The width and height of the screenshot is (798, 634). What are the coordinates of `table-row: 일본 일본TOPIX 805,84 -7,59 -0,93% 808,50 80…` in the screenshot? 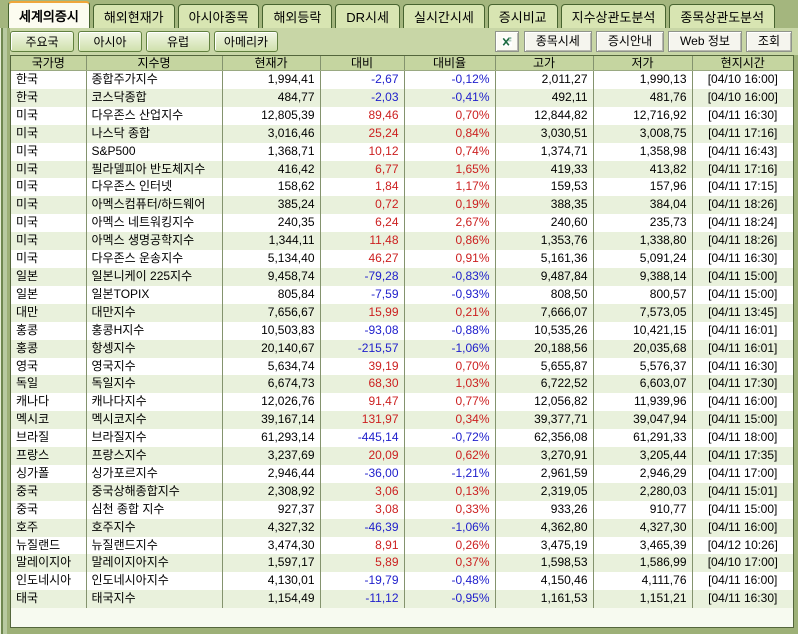 It's located at (402, 294).